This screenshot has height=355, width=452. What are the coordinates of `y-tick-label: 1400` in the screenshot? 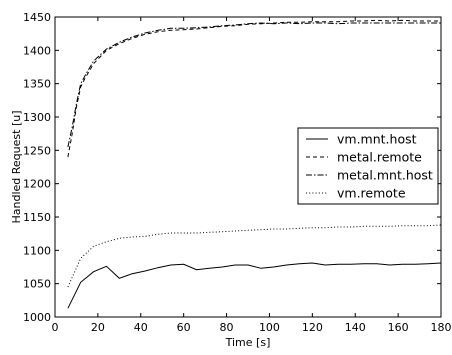 It's located at (37, 50).